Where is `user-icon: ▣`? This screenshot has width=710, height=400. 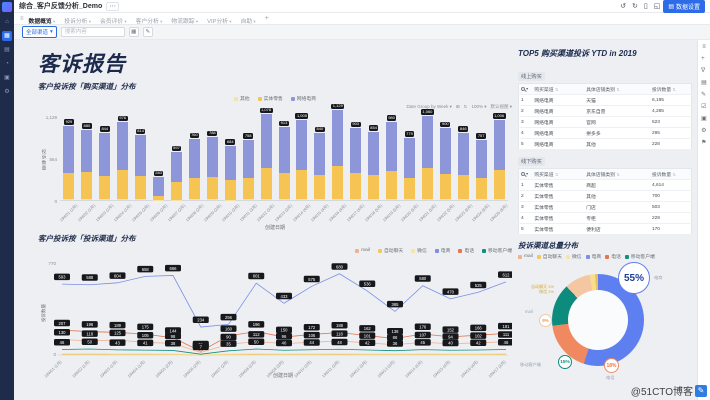
user-icon: ▣ is located at coordinates (7, 78).